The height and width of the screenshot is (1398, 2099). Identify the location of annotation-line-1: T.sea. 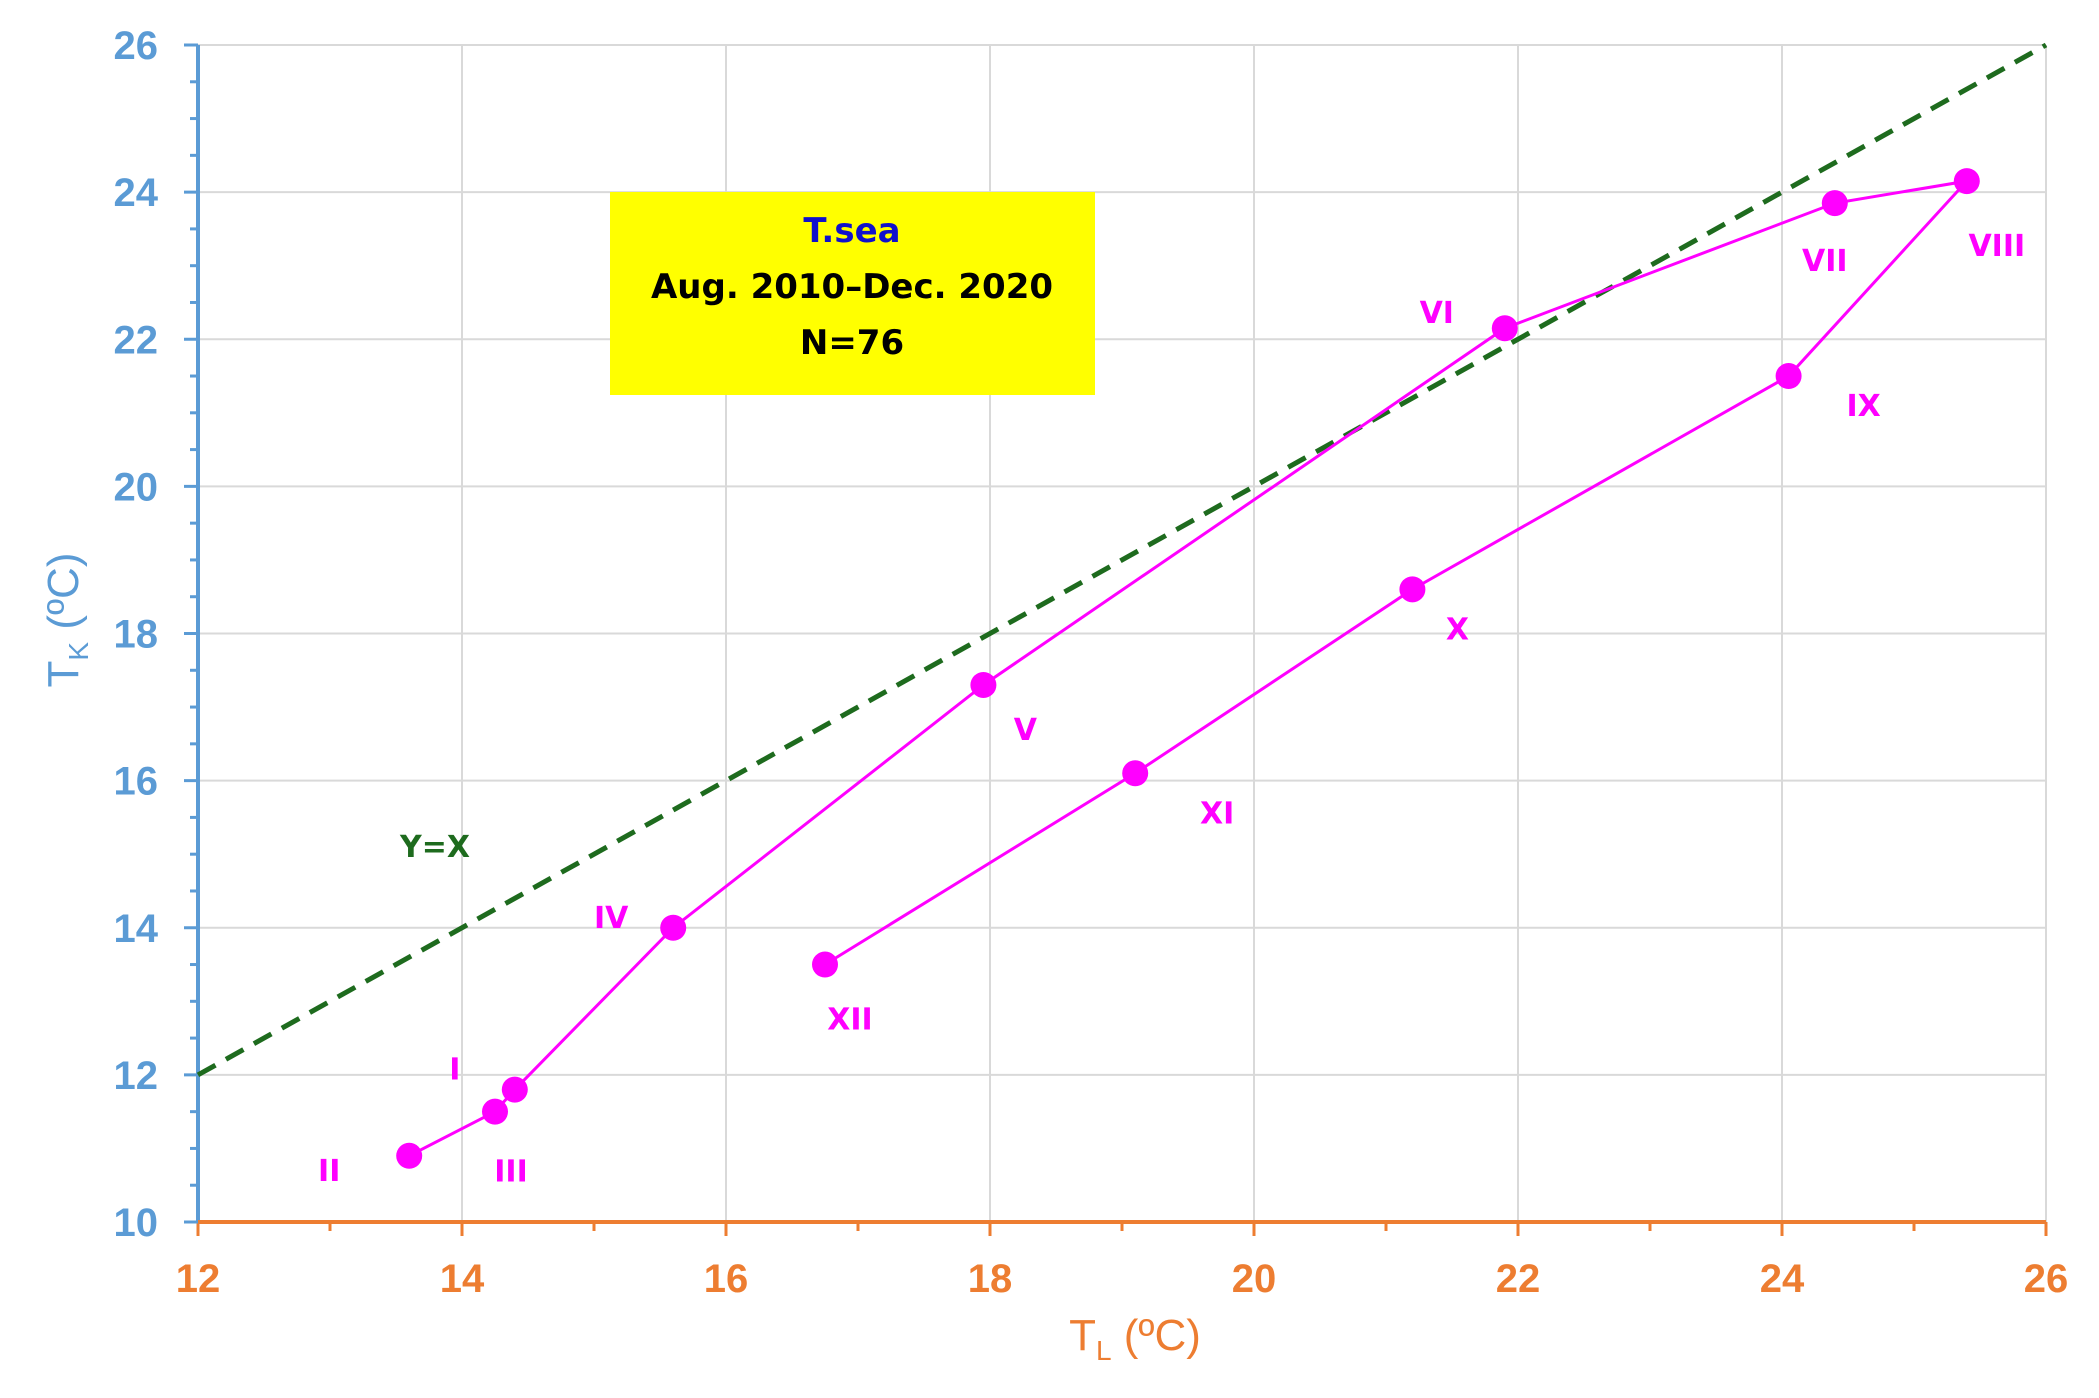
(851, 231).